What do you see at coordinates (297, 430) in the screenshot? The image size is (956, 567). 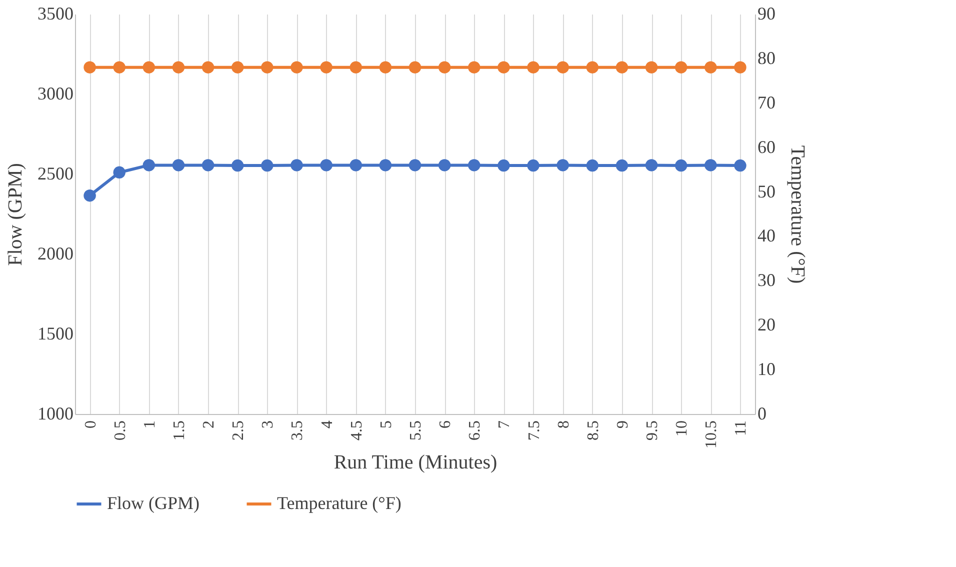 I see `x-tick-label: 3.5` at bounding box center [297, 430].